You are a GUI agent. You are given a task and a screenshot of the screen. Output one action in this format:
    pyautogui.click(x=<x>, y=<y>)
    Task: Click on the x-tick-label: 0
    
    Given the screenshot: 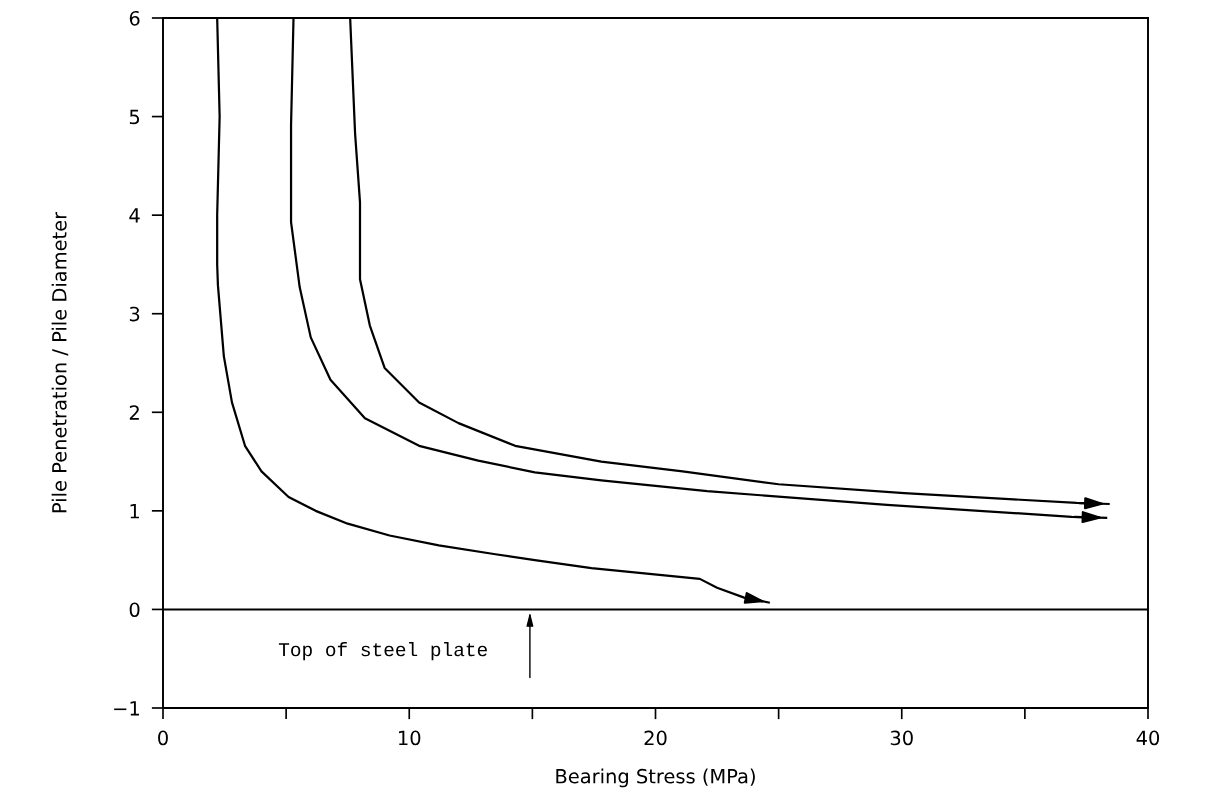 What is the action you would take?
    pyautogui.click(x=163, y=738)
    